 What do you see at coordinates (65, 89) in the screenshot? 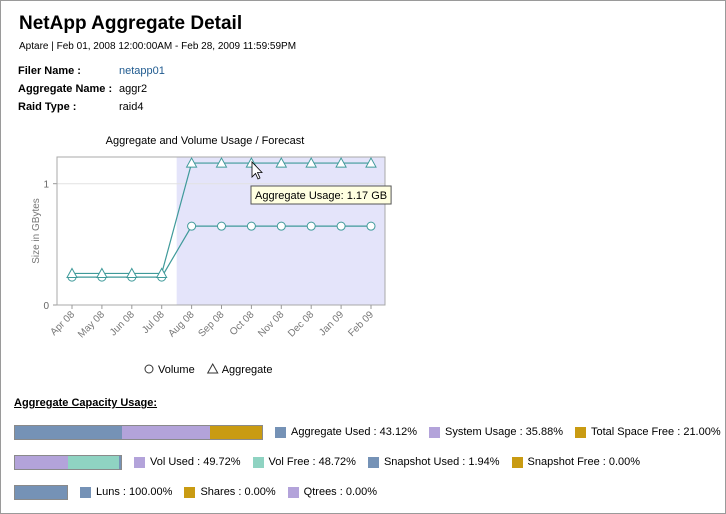
I see `info-label: Aggregate Name :` at bounding box center [65, 89].